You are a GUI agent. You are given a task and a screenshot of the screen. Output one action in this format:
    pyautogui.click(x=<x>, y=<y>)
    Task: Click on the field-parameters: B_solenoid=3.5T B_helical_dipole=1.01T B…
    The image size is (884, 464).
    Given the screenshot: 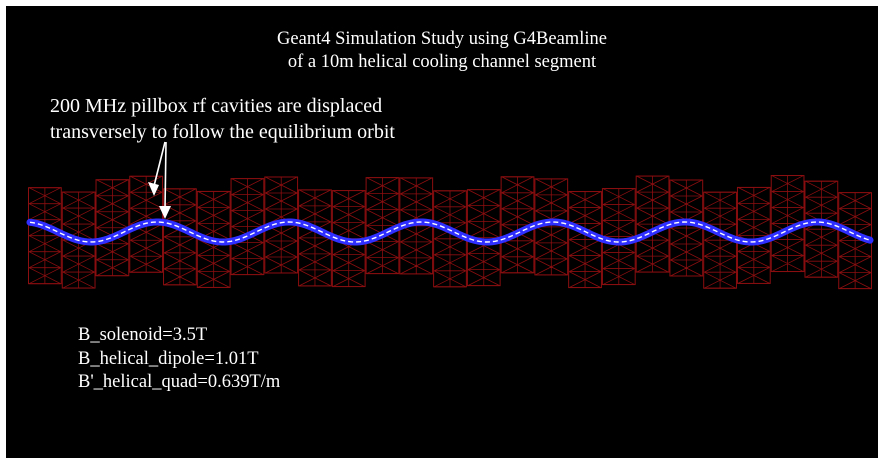 What is the action you would take?
    pyautogui.click(x=179, y=359)
    